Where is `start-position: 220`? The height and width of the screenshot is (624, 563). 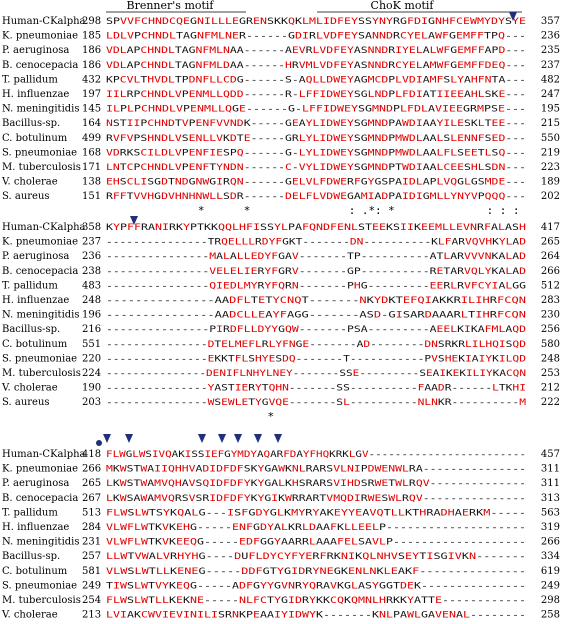 start-position: 220 is located at coordinates (91, 358).